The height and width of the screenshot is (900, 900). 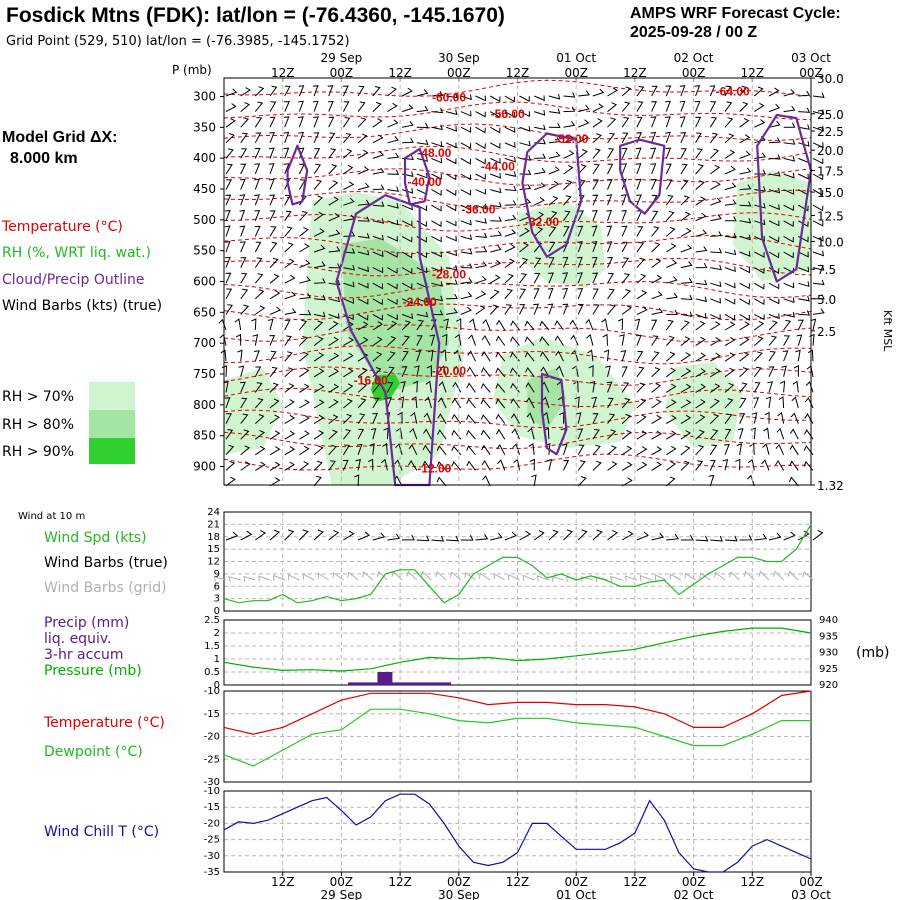 I want to click on wind-barb-grid, so click(x=353, y=576).